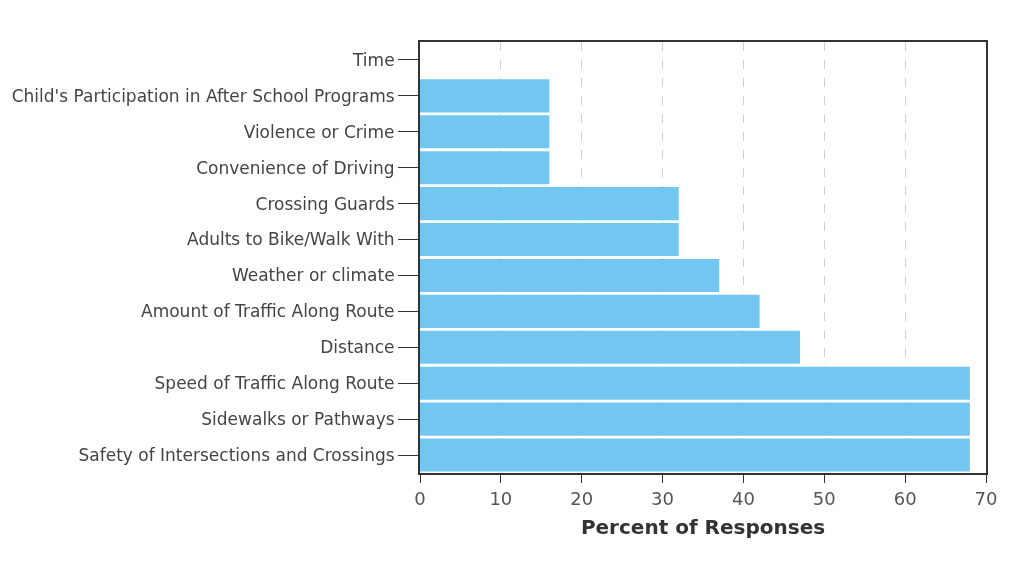  I want to click on y-tick-label: Adults to Bike/Walk With, so click(291, 239).